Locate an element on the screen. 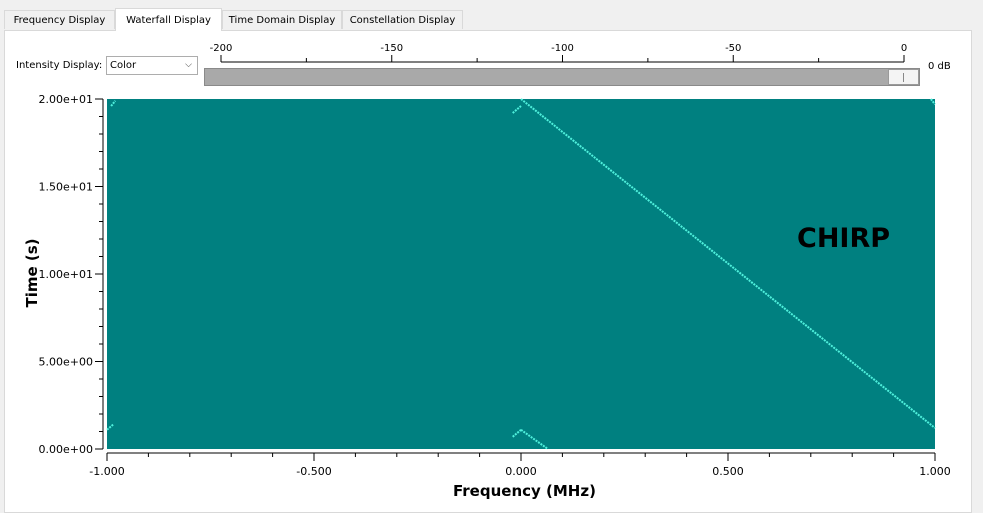 Image resolution: width=983 pixels, height=513 pixels. intensity-display-label: Intensity Display: is located at coordinates (59, 65).